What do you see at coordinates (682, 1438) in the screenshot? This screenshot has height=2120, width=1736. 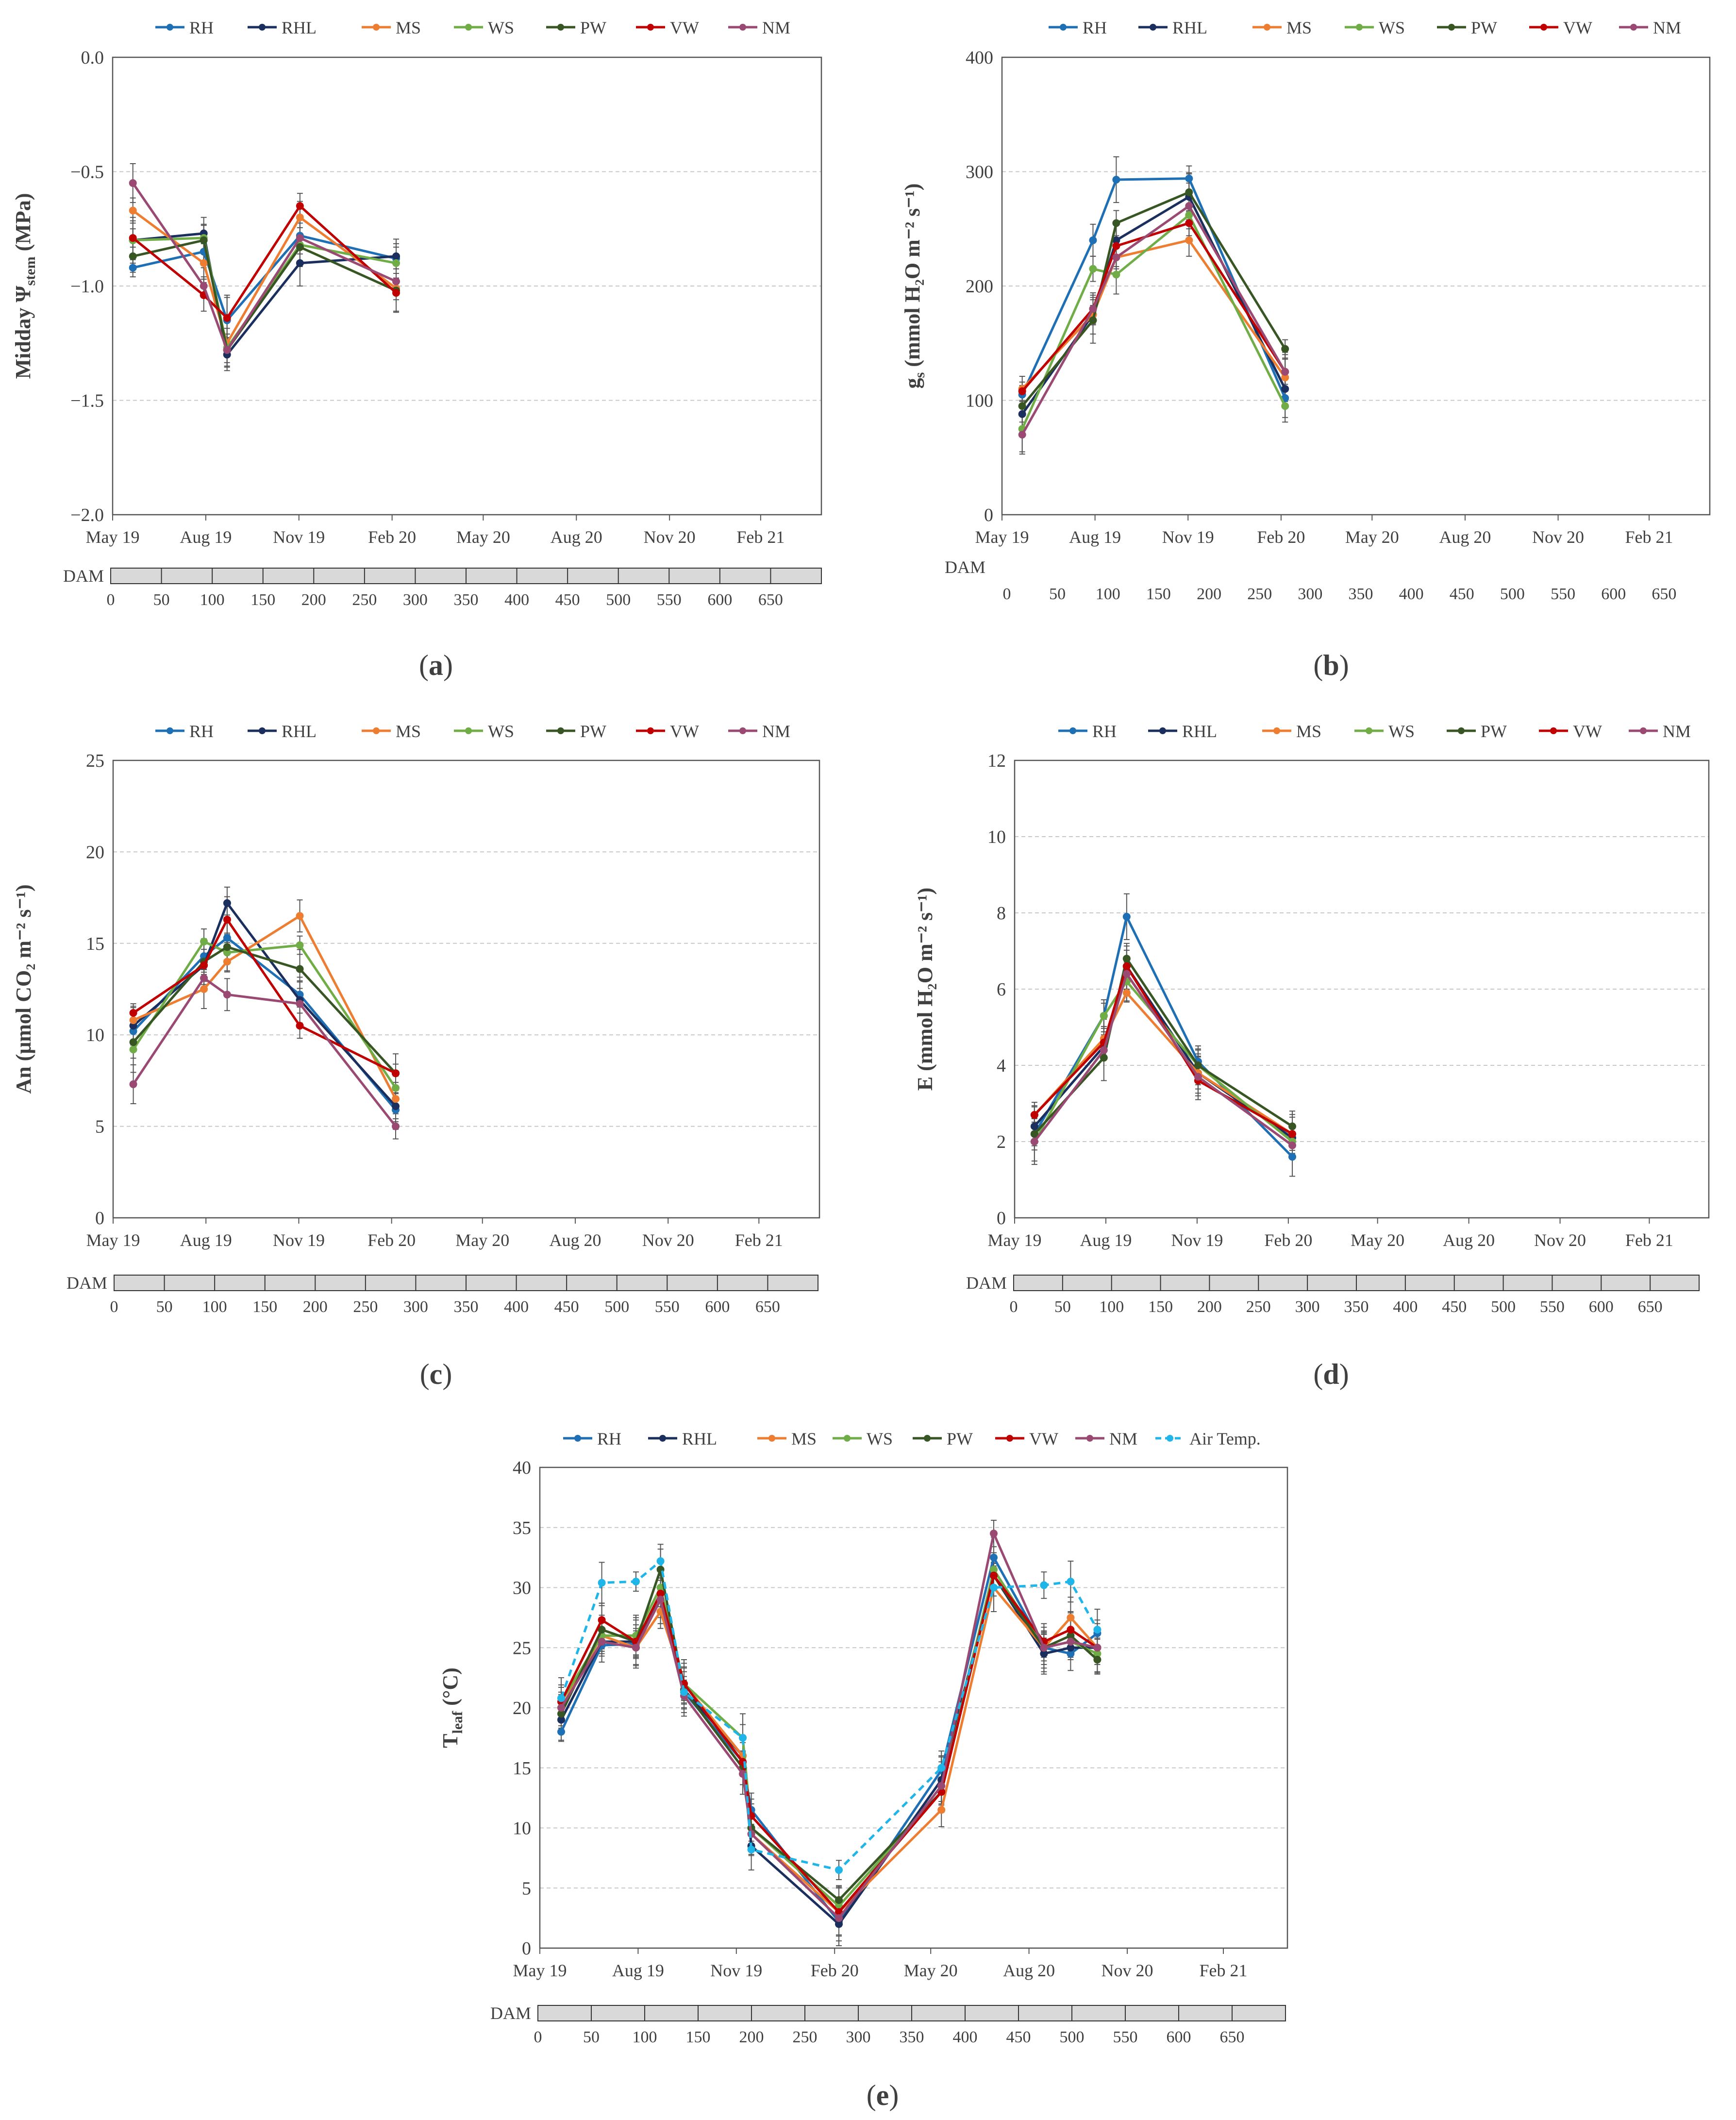 I see `legend-item-rhl: RHL` at bounding box center [682, 1438].